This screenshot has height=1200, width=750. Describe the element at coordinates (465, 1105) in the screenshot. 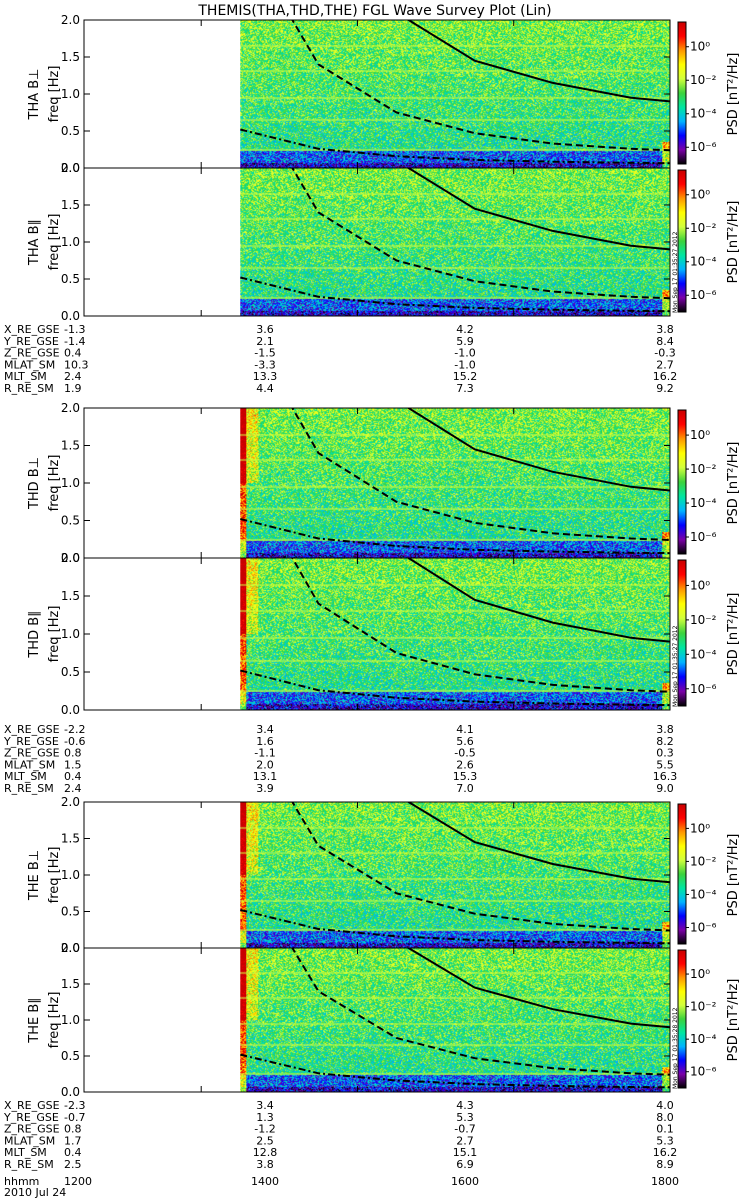

I see `ephemeris-value: 4.3` at that location.